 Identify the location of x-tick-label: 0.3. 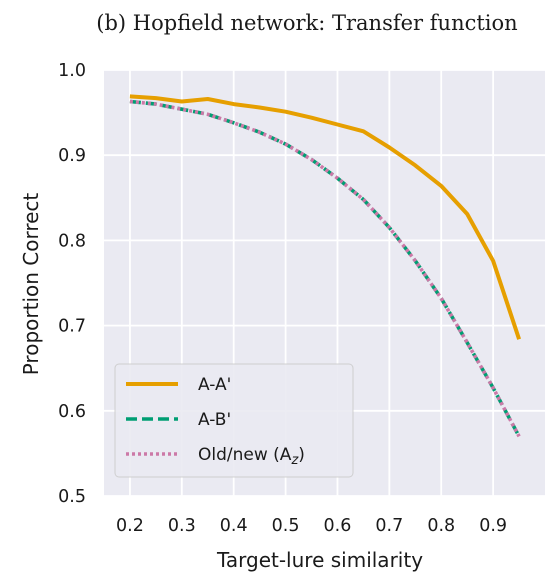
(182, 526).